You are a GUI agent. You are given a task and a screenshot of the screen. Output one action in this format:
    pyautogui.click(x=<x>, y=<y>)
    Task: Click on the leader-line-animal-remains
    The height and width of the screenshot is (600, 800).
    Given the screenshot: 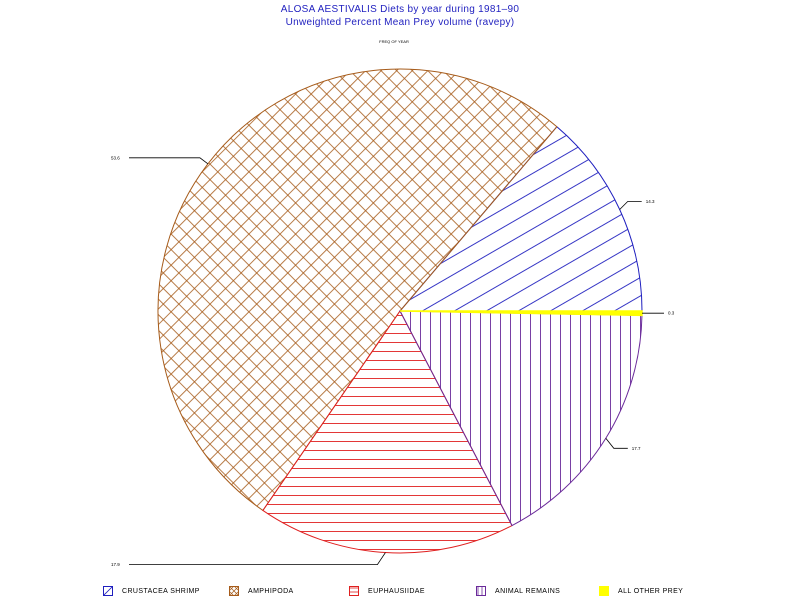 What is the action you would take?
    pyautogui.click(x=616, y=443)
    